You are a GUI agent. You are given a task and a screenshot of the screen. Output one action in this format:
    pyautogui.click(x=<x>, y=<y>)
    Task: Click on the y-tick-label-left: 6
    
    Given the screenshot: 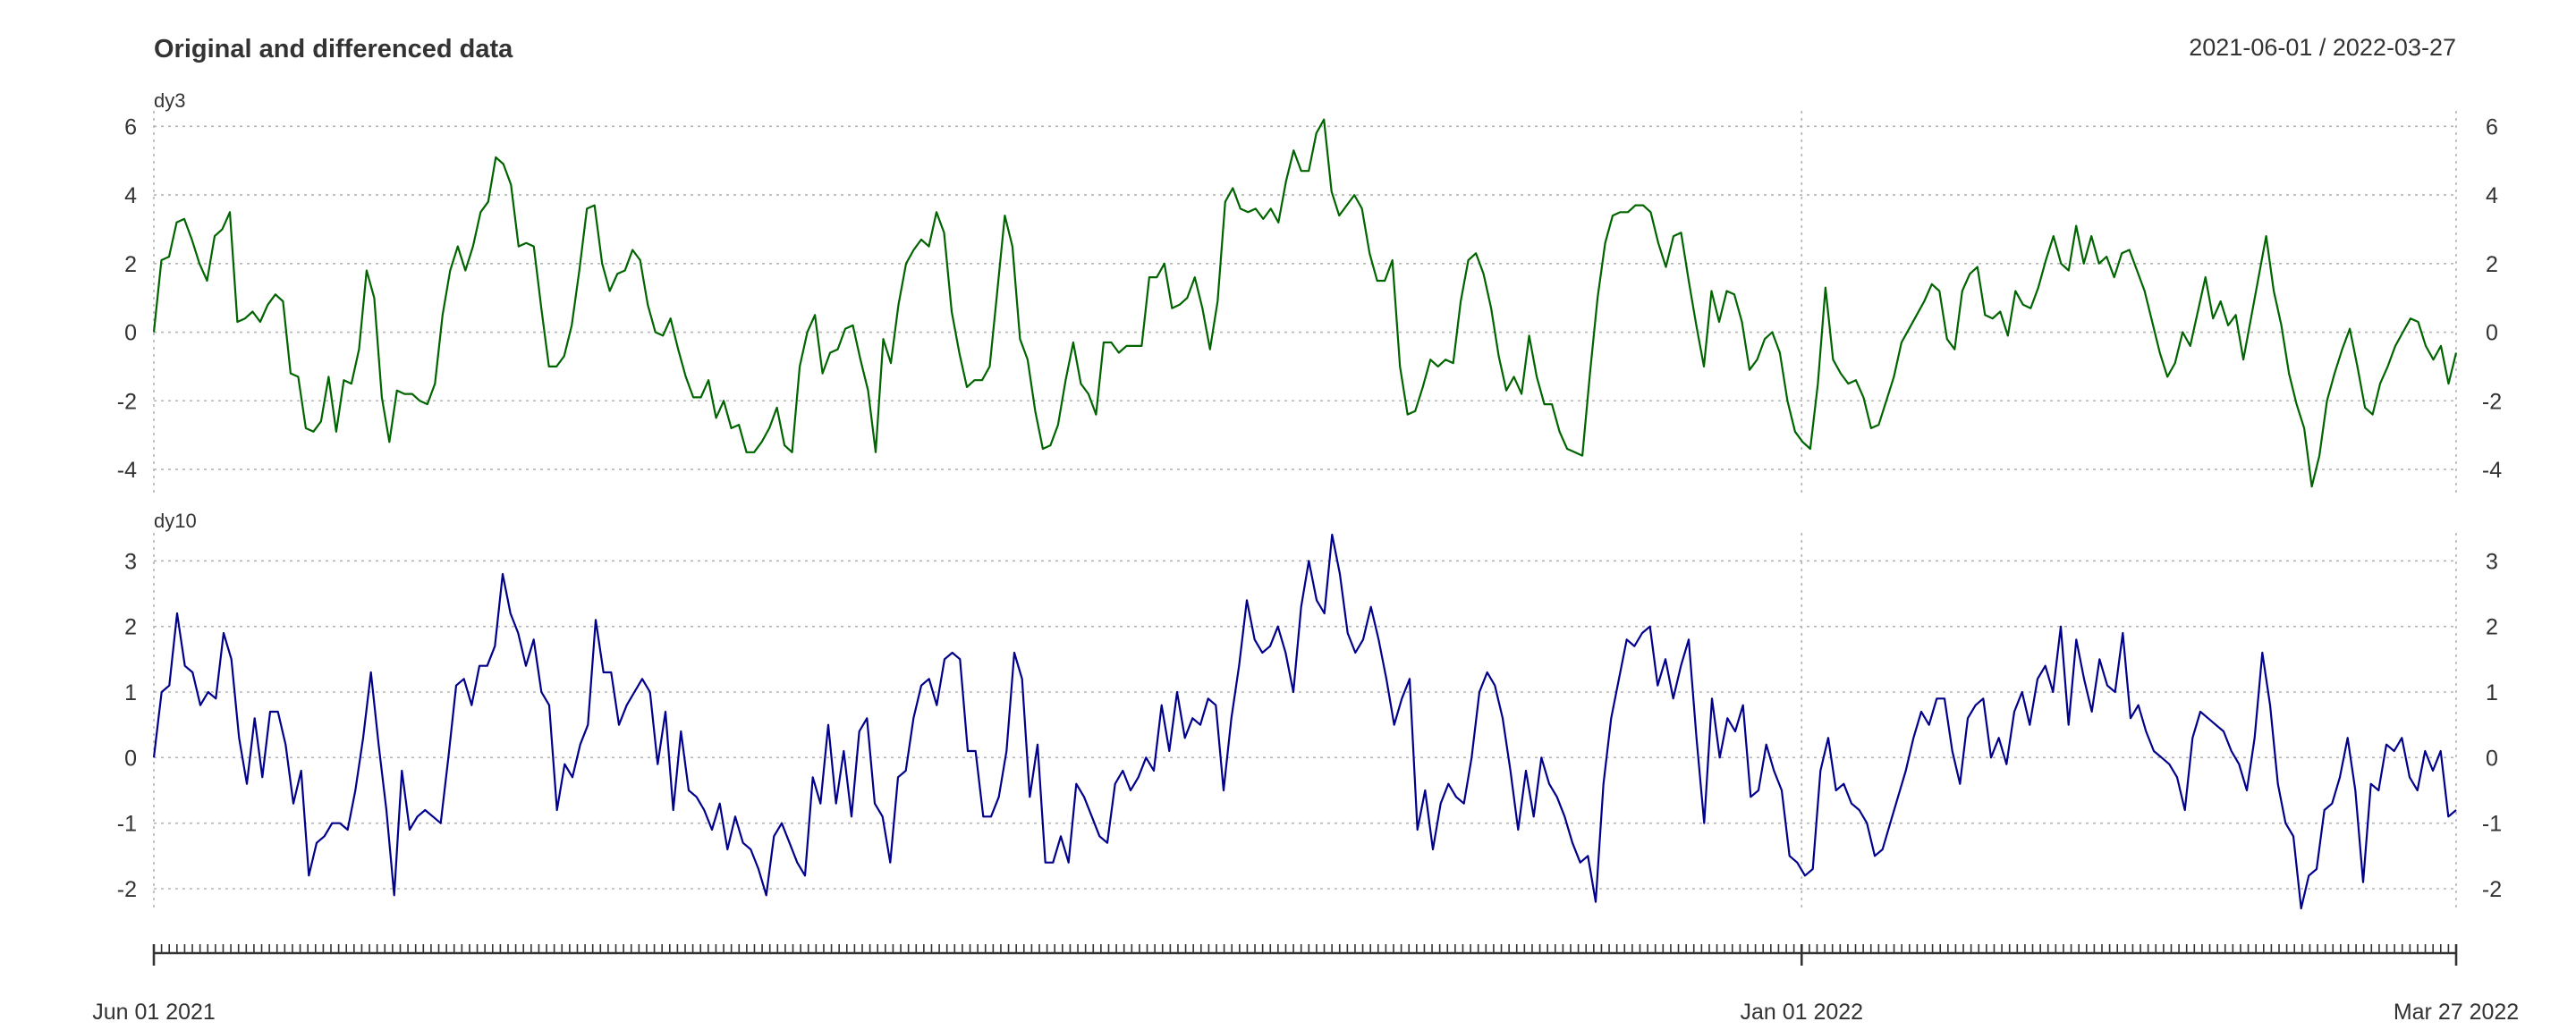 What is the action you would take?
    pyautogui.click(x=130, y=127)
    